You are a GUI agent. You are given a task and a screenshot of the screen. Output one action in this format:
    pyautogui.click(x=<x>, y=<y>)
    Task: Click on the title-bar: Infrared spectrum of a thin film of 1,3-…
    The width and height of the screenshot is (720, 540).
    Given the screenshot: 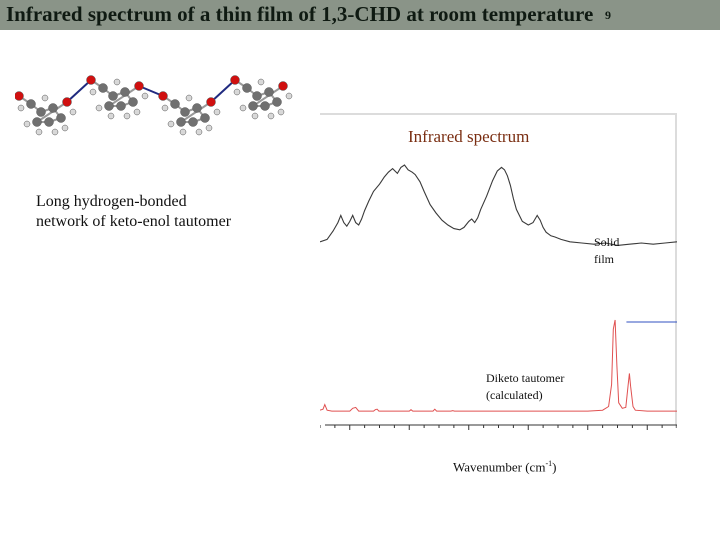 What is the action you would take?
    pyautogui.click(x=360, y=15)
    